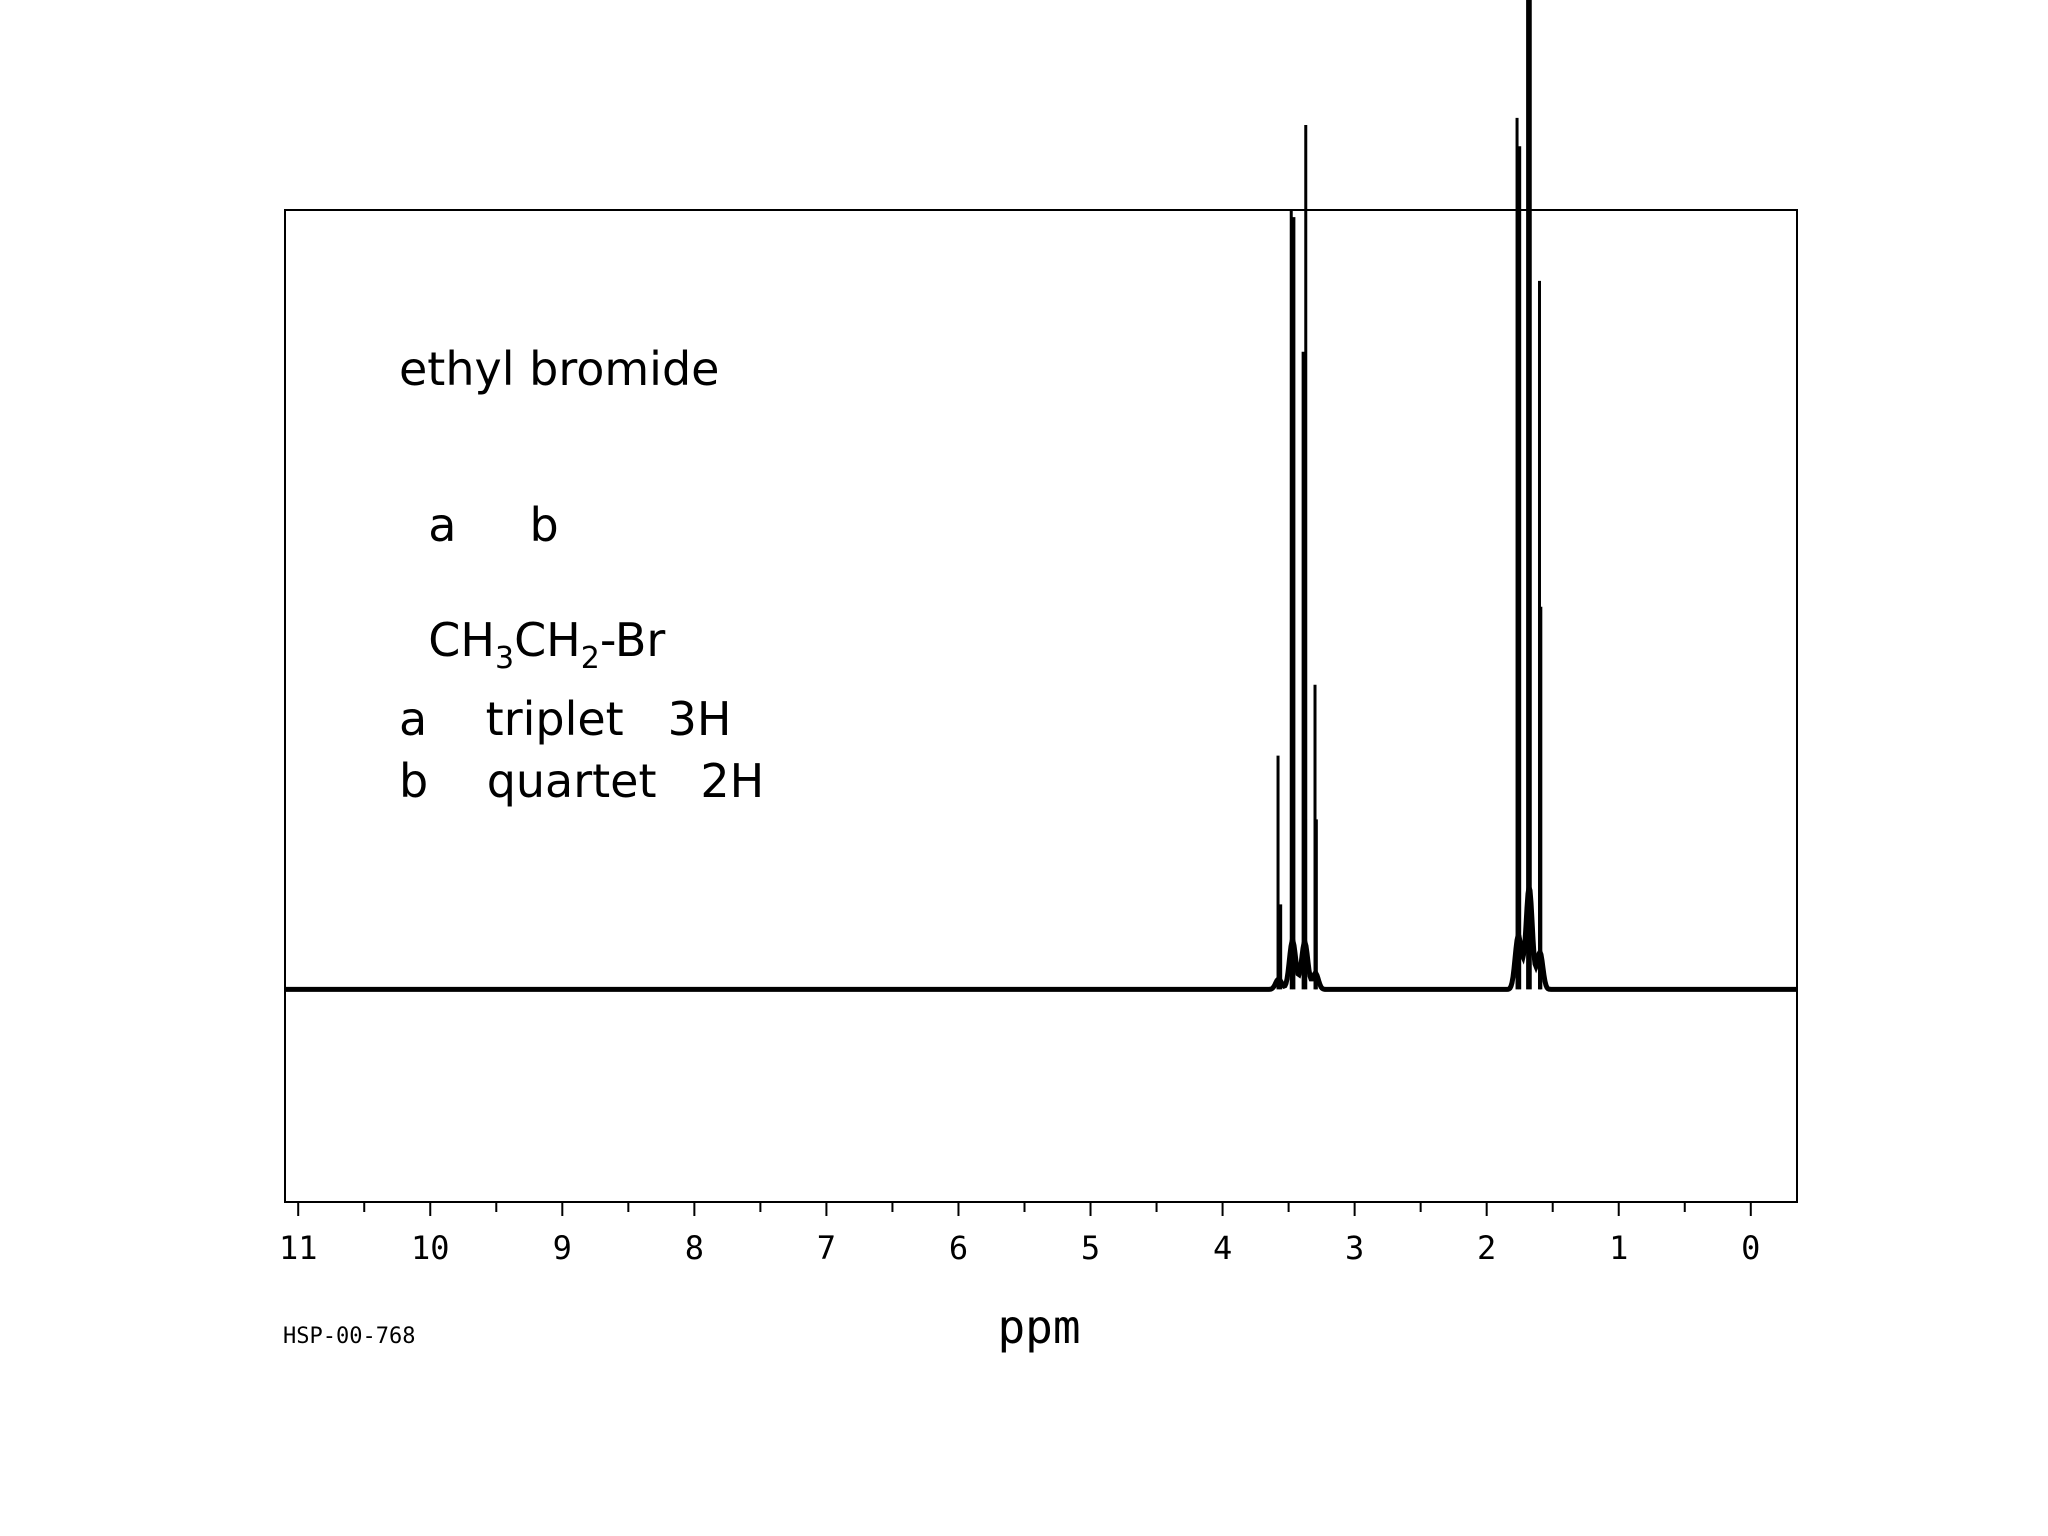 This screenshot has height=1536, width=2048. Describe the element at coordinates (349, 1336) in the screenshot. I see `spectrum-code-label: HSP-00-768` at that location.